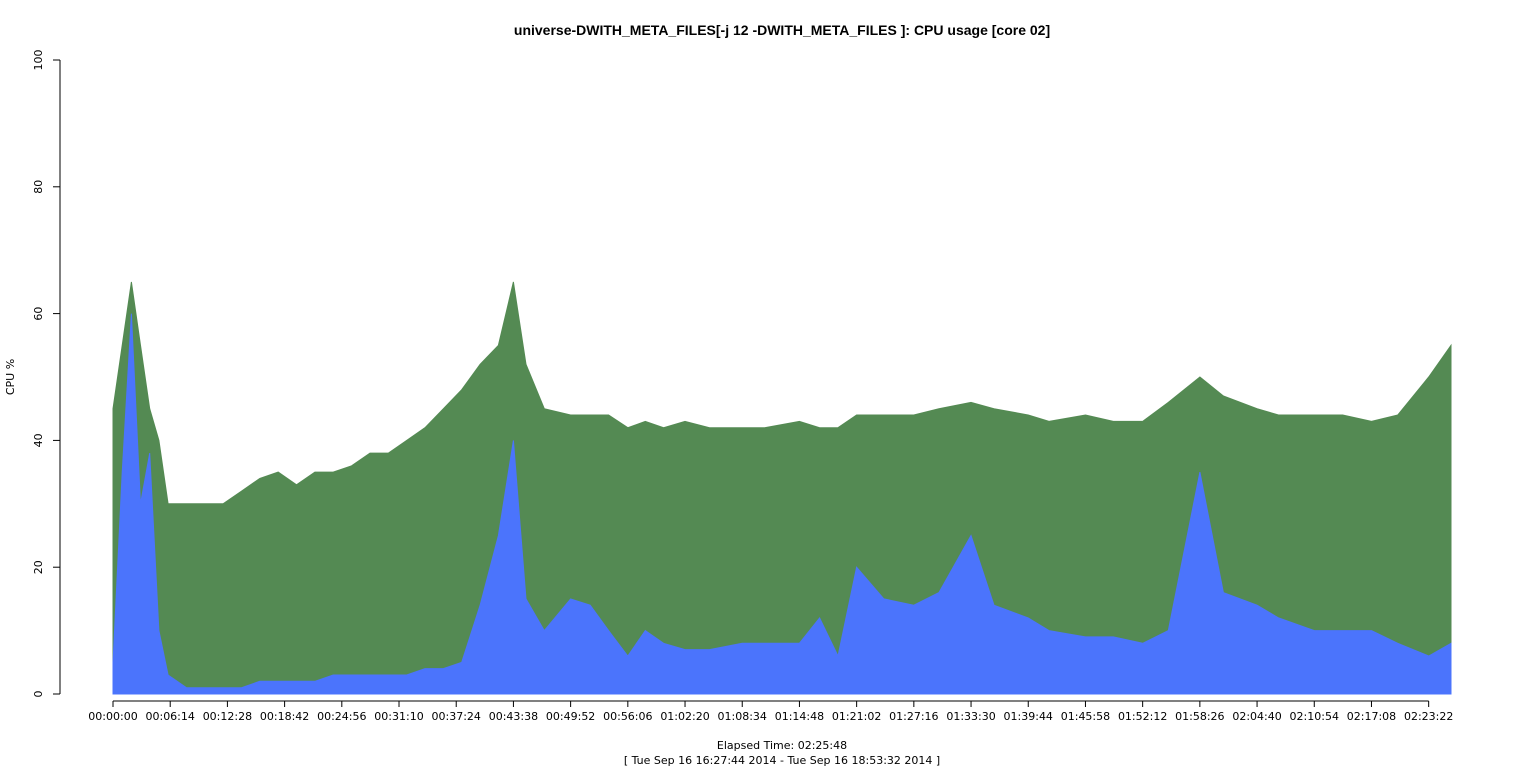  Describe the element at coordinates (799, 716) in the screenshot. I see `x-tick-label: 01:14:48` at that location.